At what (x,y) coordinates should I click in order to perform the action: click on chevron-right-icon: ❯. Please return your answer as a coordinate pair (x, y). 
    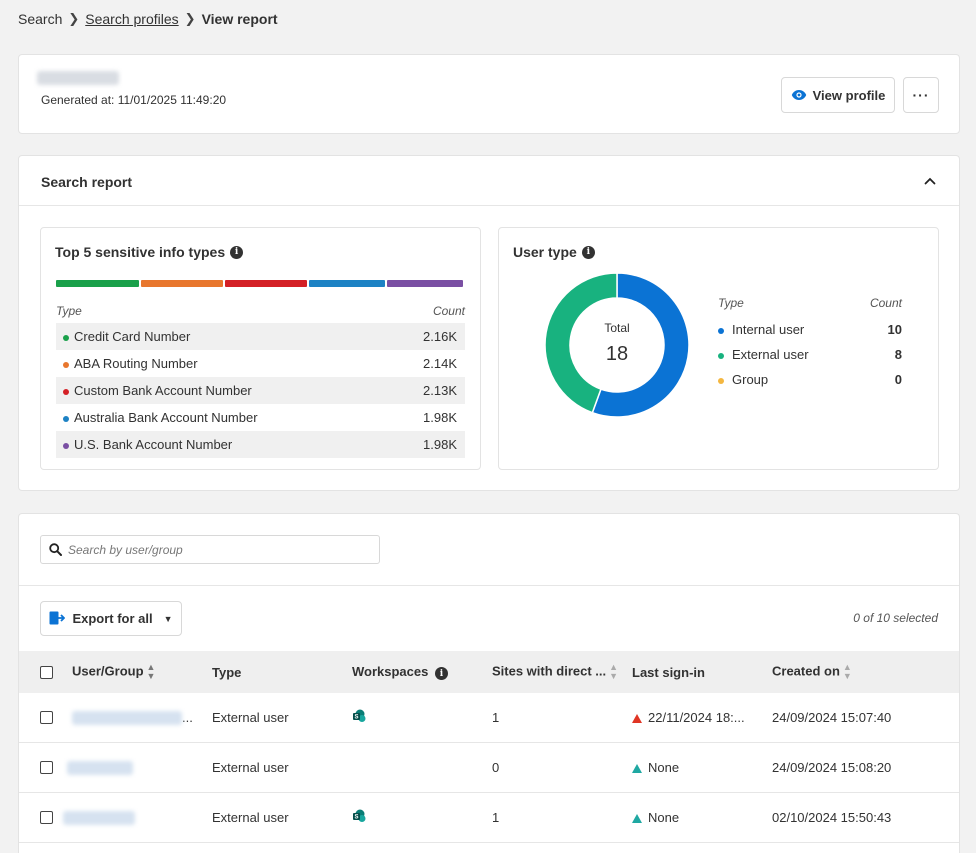
    Looking at the image, I should click on (190, 18).